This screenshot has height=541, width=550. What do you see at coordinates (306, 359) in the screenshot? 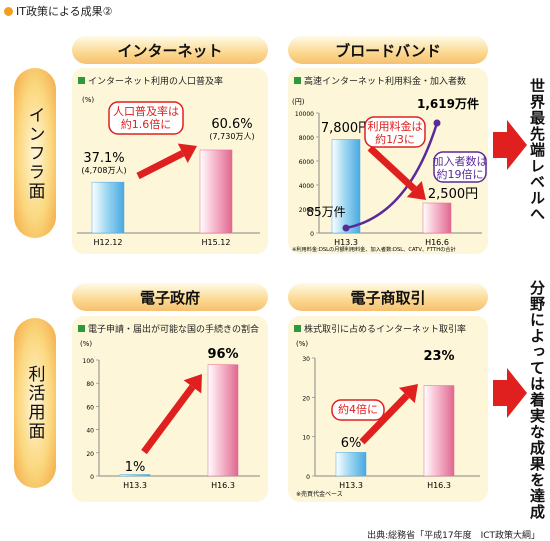
I see `y-tick-label: 30` at bounding box center [306, 359].